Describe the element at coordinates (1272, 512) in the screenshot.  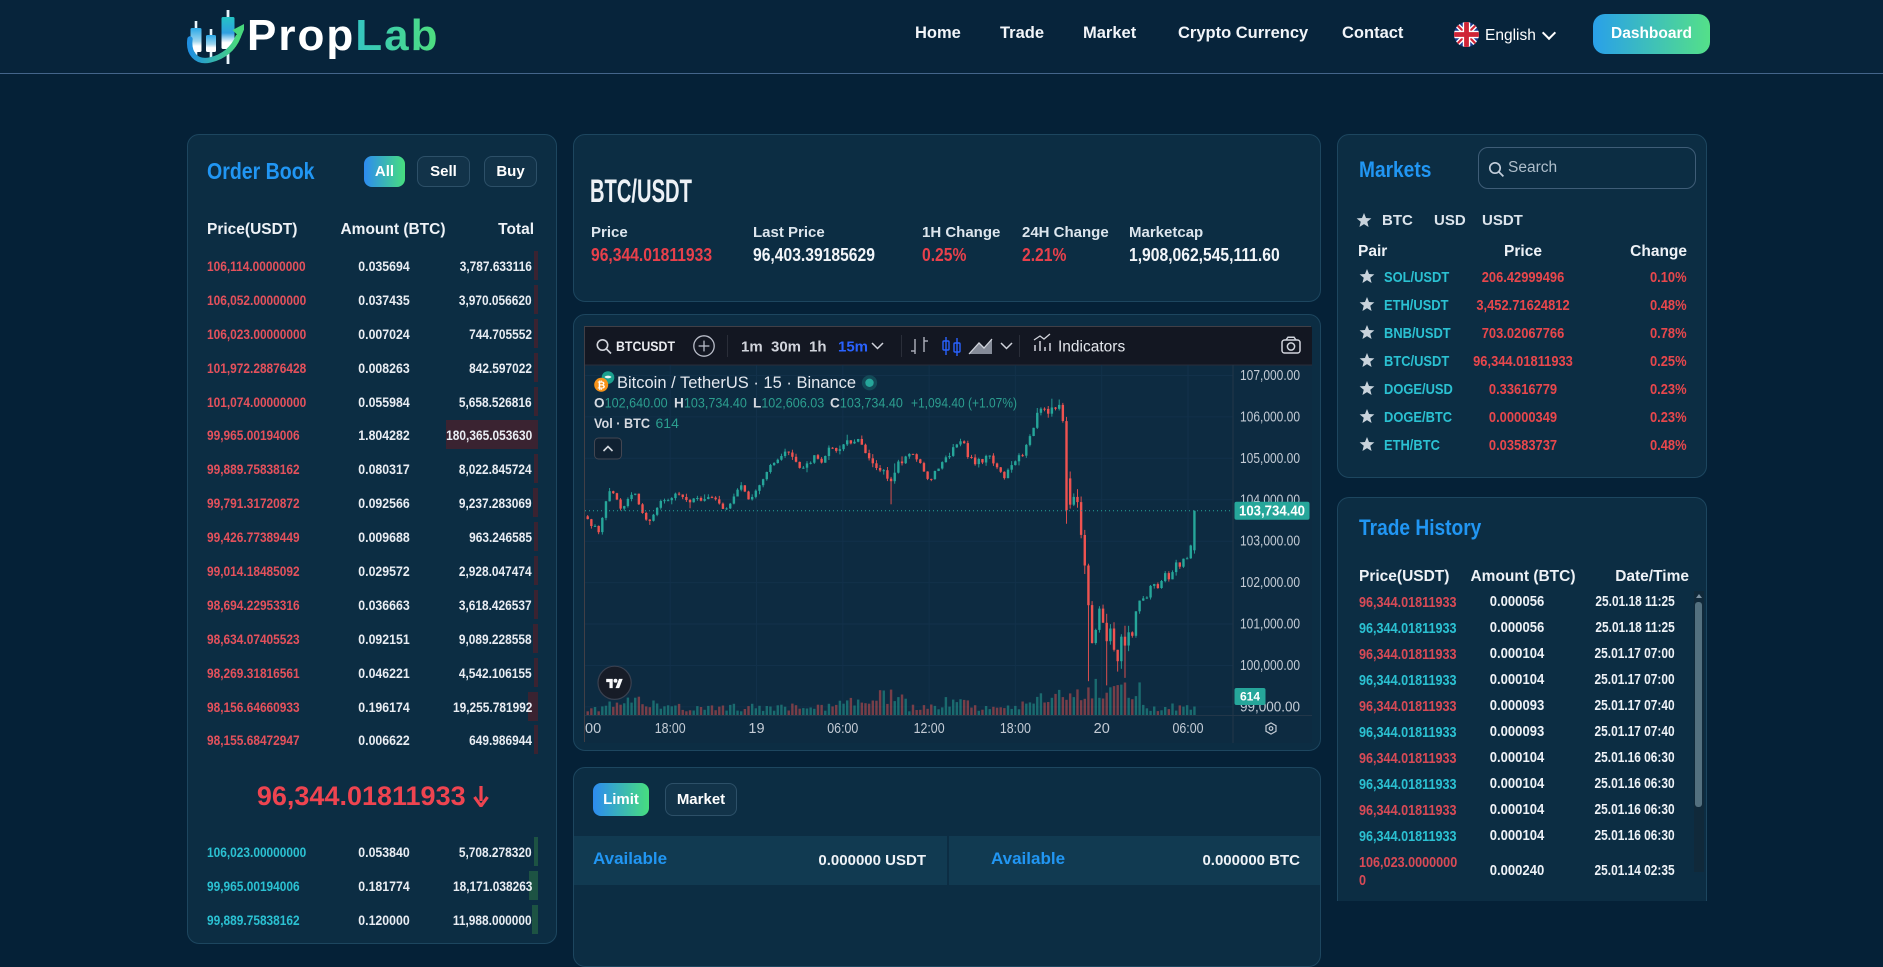
I see `svg-text: 103,734.40` at that location.